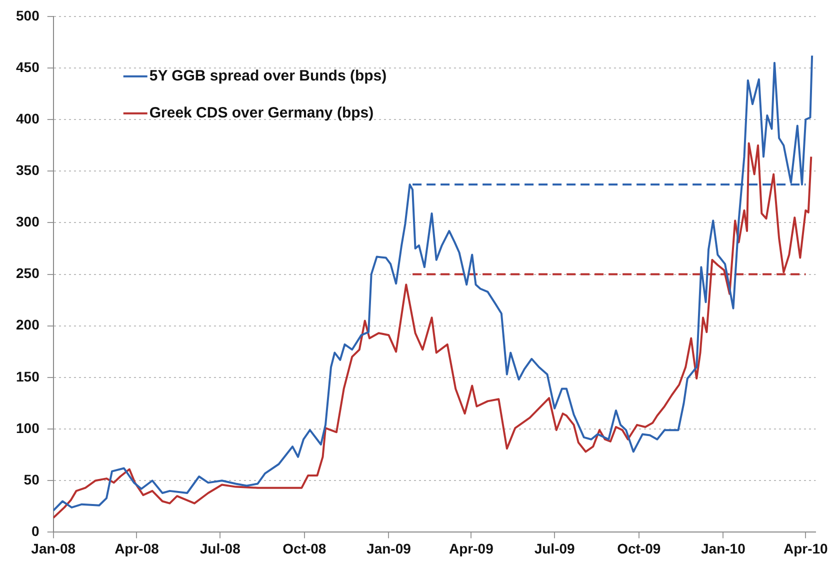 This screenshot has height=567, width=831. What do you see at coordinates (471, 548) in the screenshot?
I see `x-tick-label: Apr-09` at bounding box center [471, 548].